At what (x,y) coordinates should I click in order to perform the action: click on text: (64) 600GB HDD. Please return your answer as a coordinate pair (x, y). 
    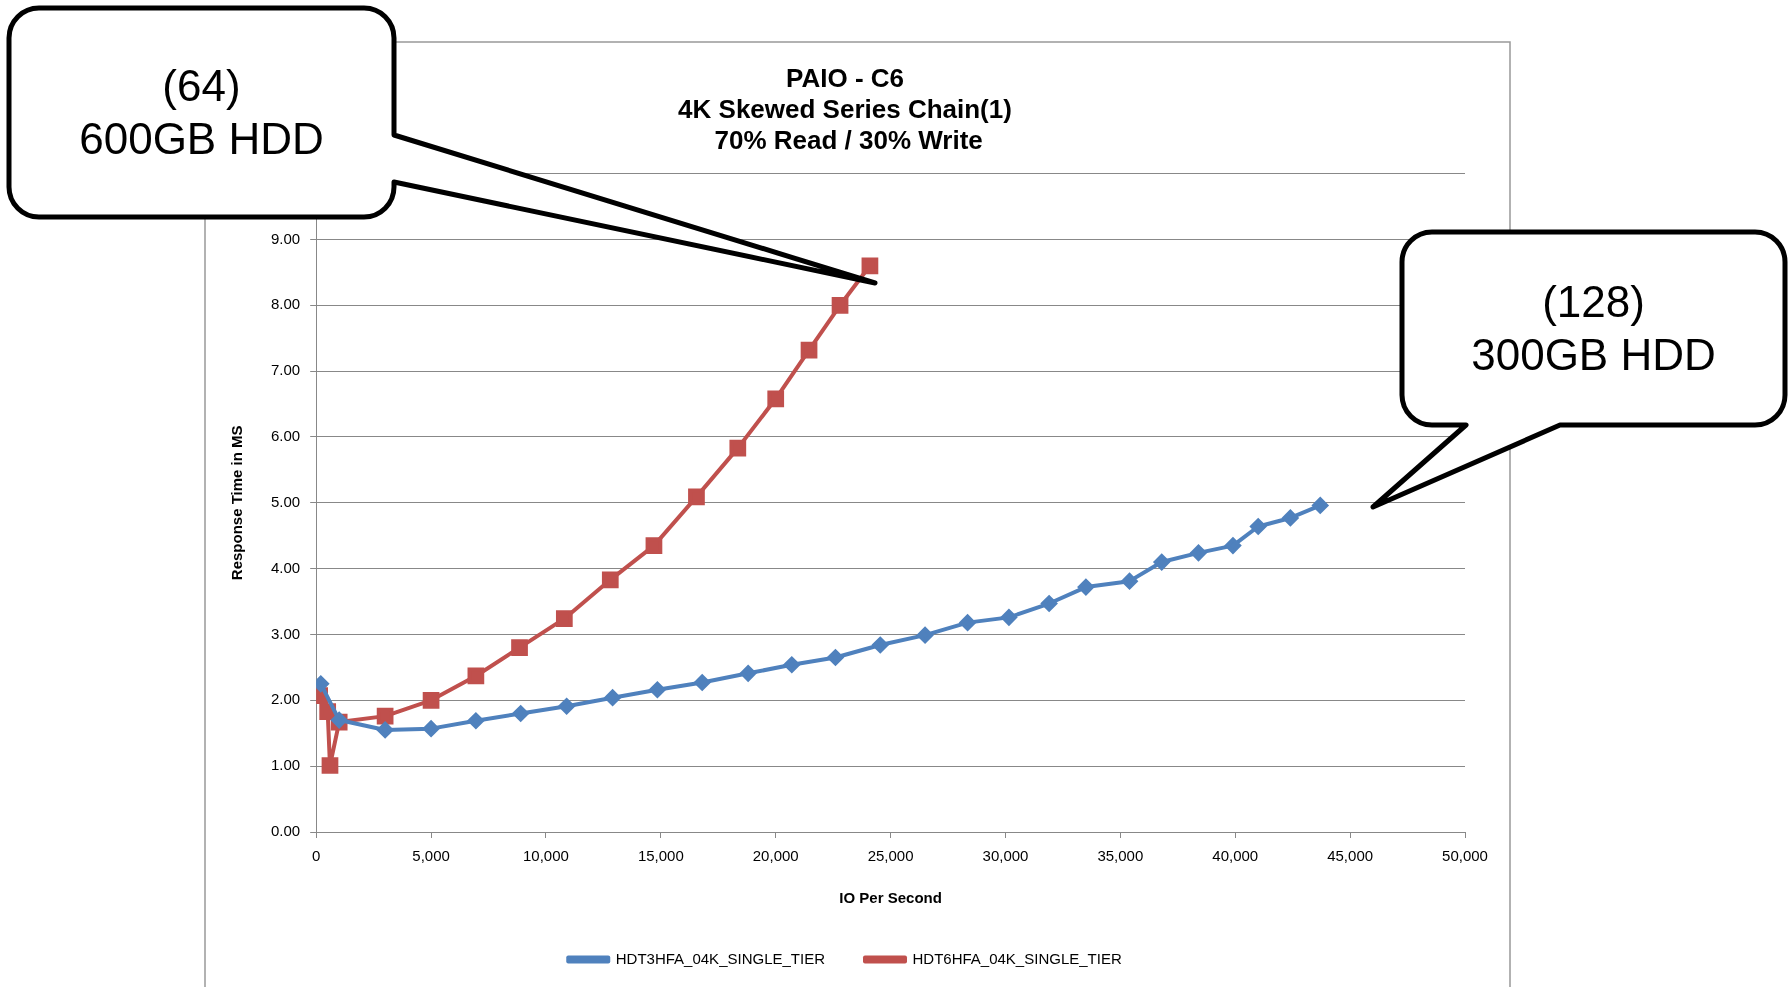
    Looking at the image, I should click on (201, 112).